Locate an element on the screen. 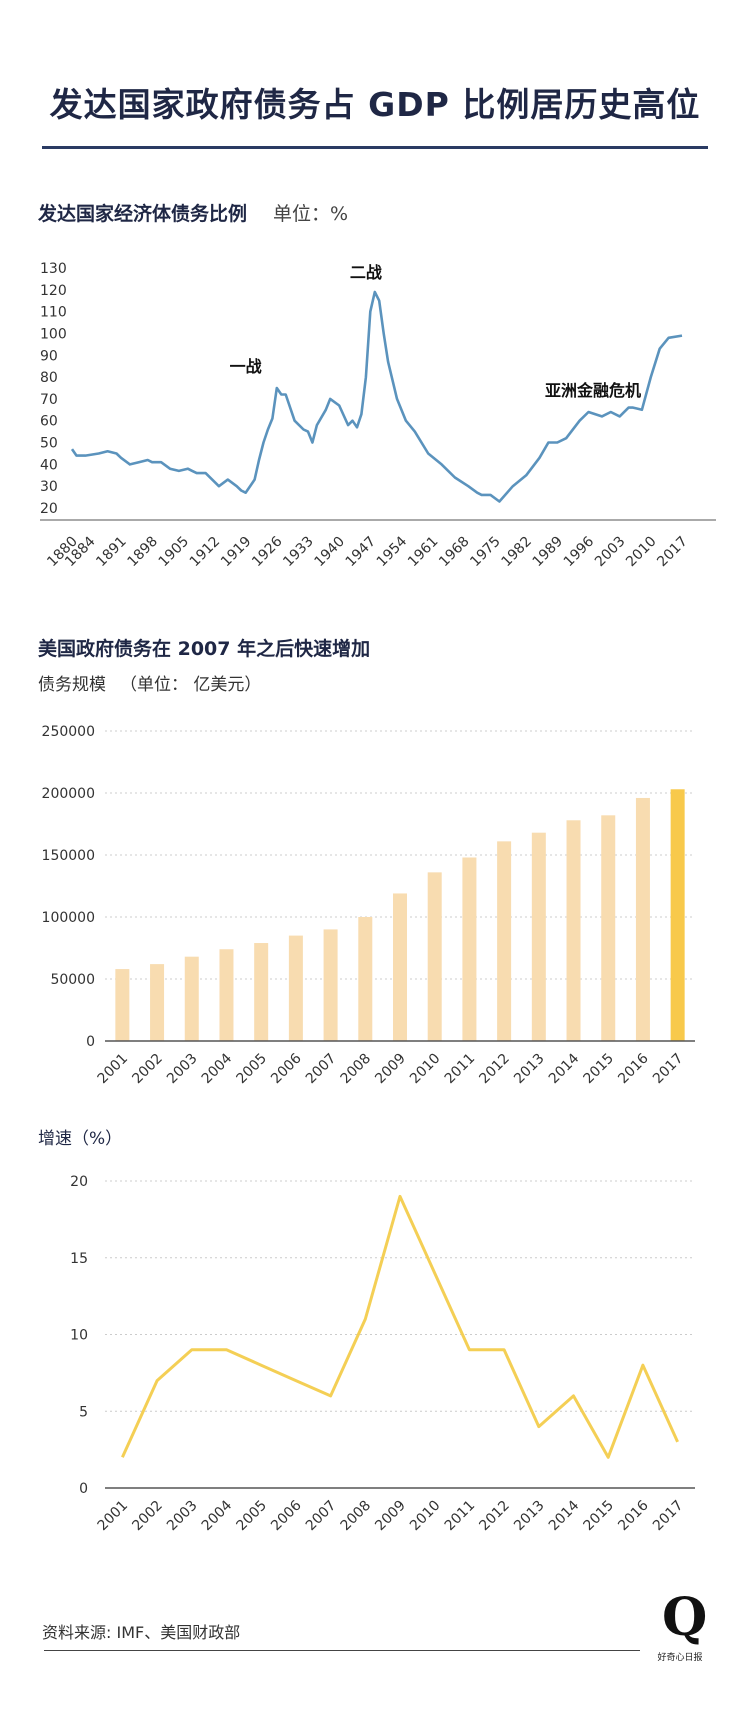  y-tick-label: 0 is located at coordinates (90, 1042).